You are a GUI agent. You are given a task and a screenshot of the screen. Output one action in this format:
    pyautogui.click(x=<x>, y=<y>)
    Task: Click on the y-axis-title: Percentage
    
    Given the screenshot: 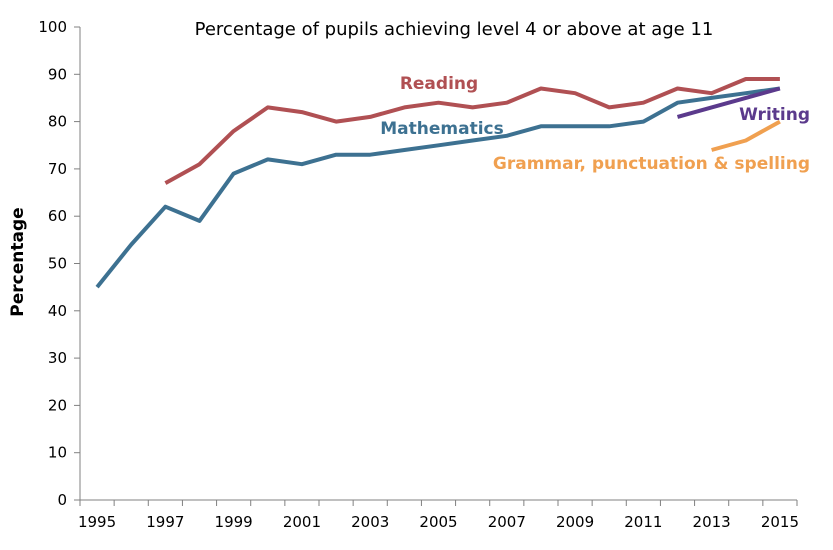 What is the action you would take?
    pyautogui.click(x=18, y=261)
    